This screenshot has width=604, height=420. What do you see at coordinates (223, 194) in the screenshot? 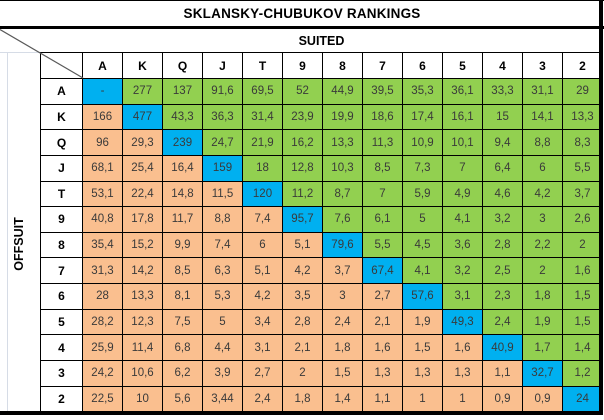
I see `cell-T-J: 11,5` at bounding box center [223, 194].